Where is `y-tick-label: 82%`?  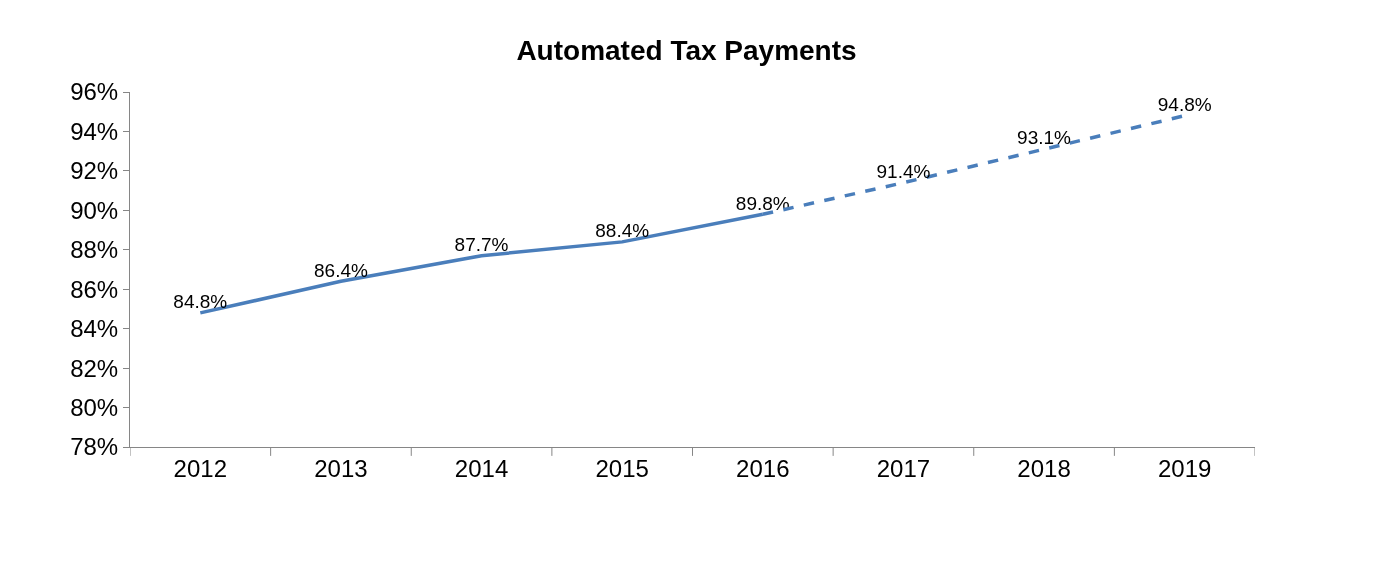 y-tick-label: 82% is located at coordinates (94, 368).